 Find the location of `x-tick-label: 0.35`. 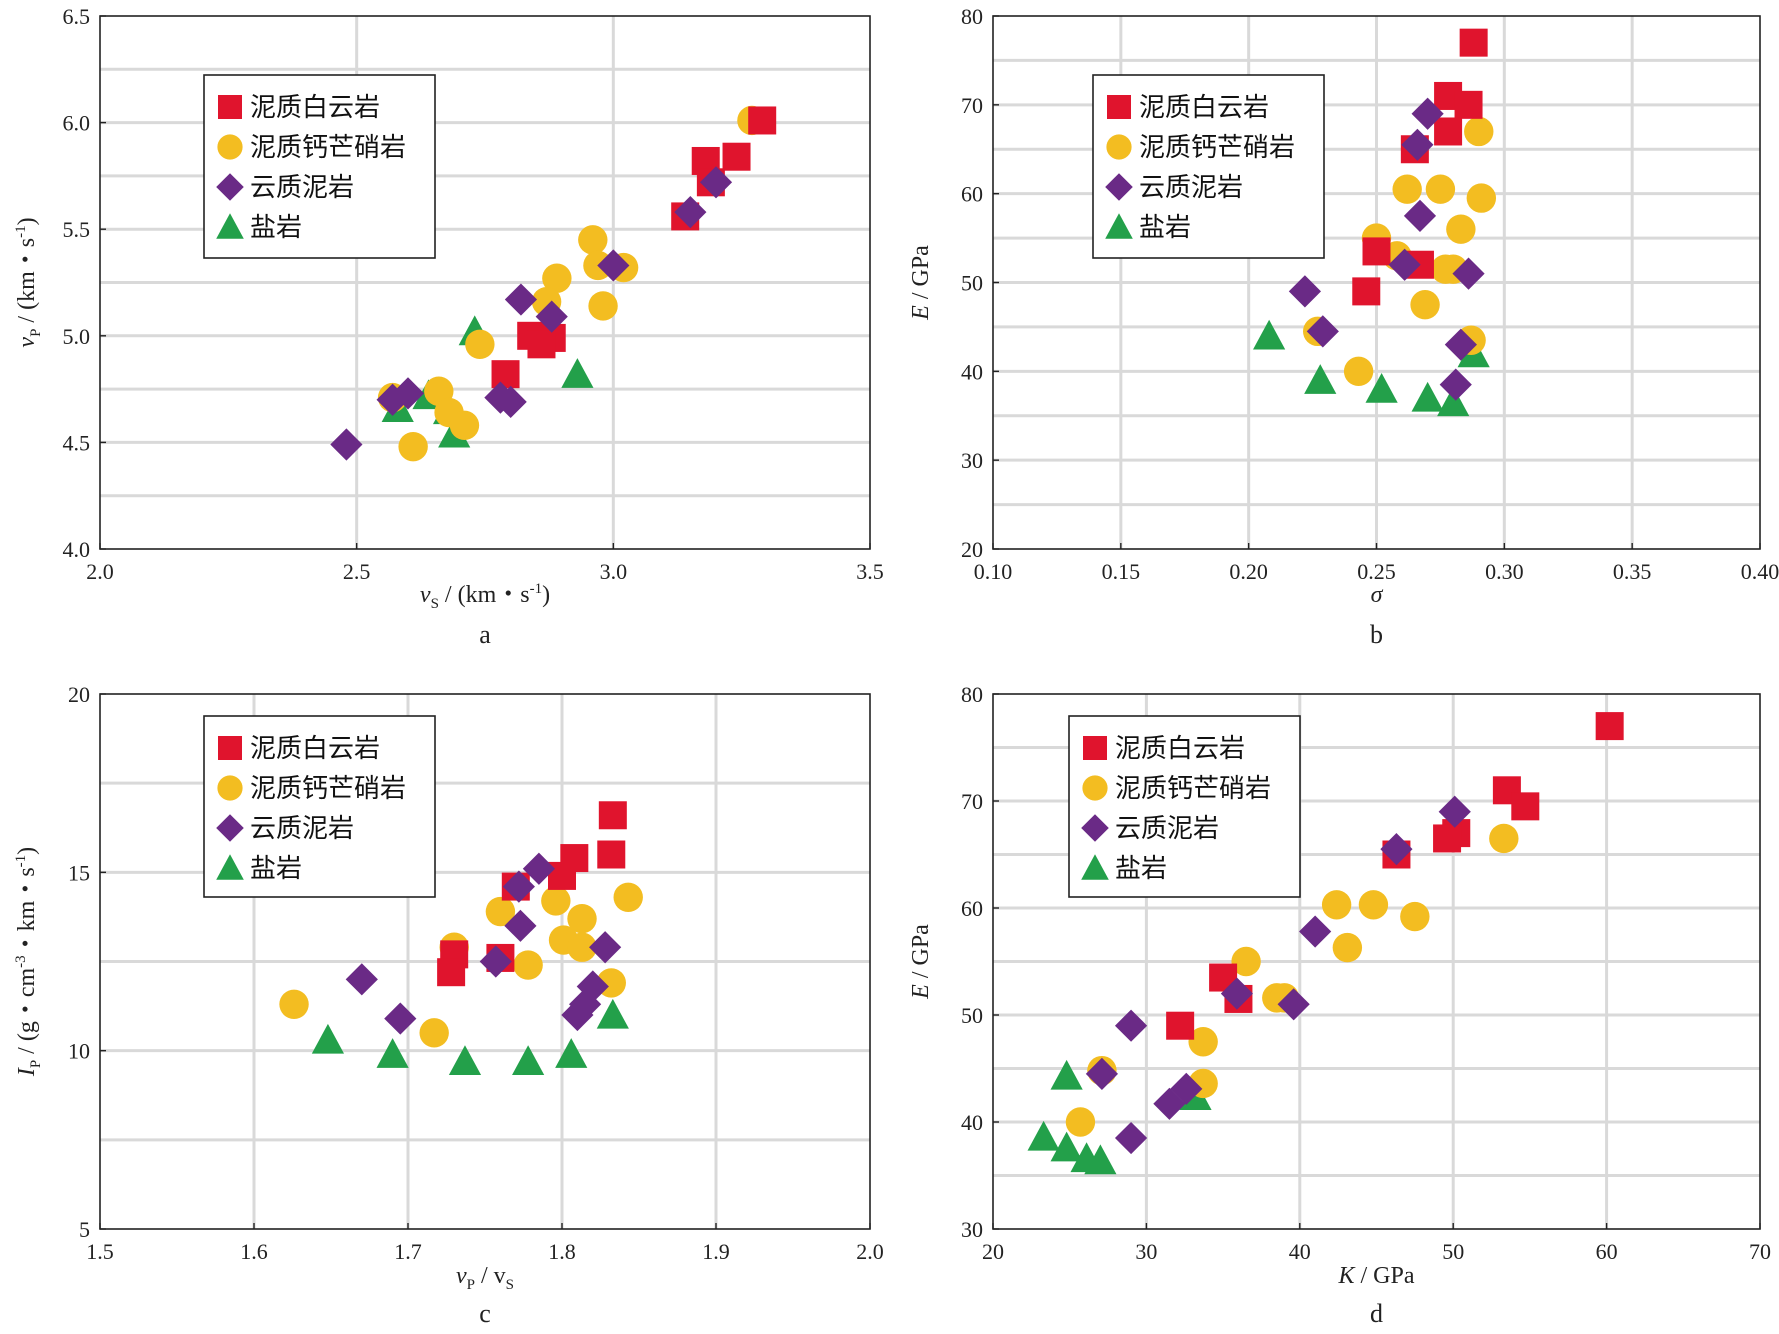

x-tick-label: 0.35 is located at coordinates (1632, 571).